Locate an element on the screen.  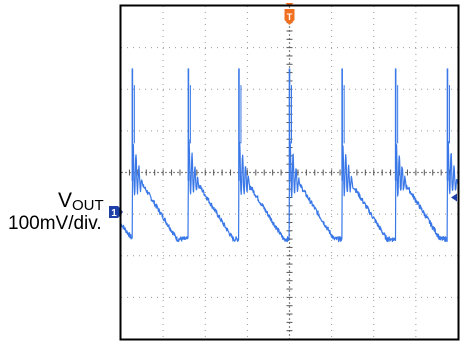
channel-name-main: V is located at coordinates (65, 200).